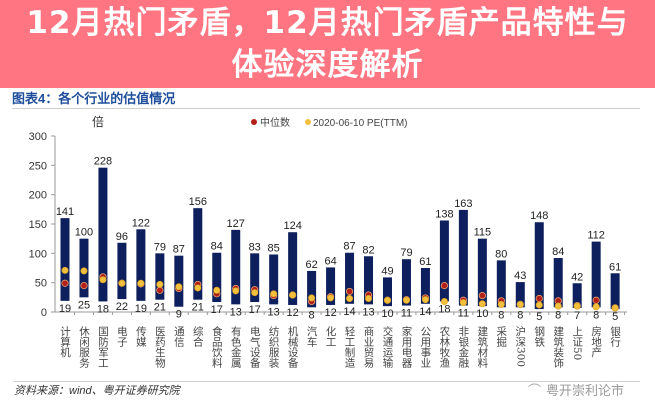  Describe the element at coordinates (38, 254) in the screenshot. I see `y-tick-label: 100` at that location.